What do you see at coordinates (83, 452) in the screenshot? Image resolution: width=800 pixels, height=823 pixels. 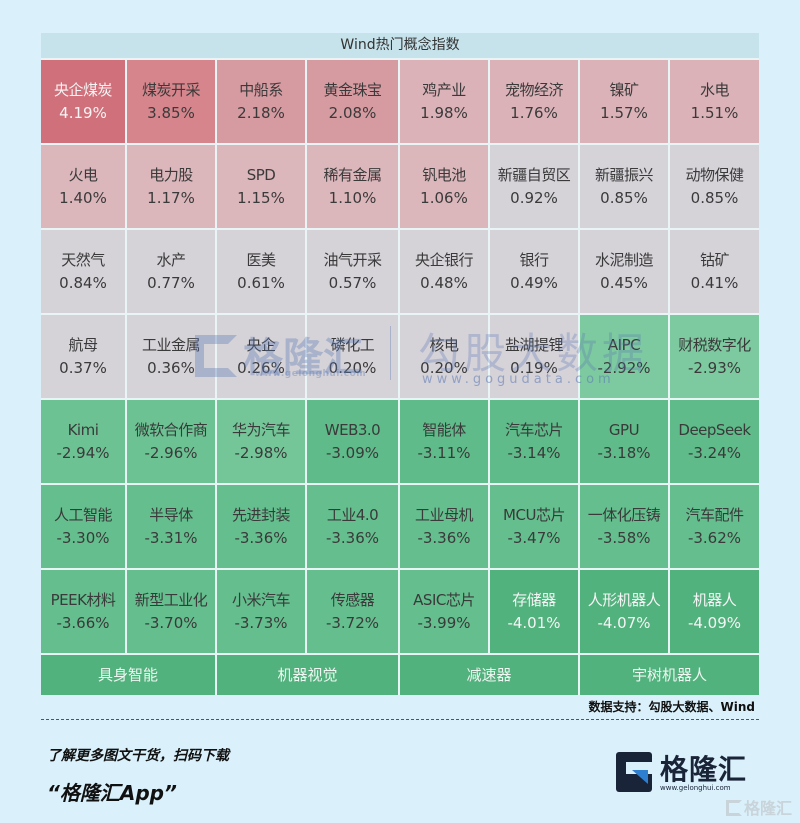 I see `concept-change: -2.94%` at bounding box center [83, 452].